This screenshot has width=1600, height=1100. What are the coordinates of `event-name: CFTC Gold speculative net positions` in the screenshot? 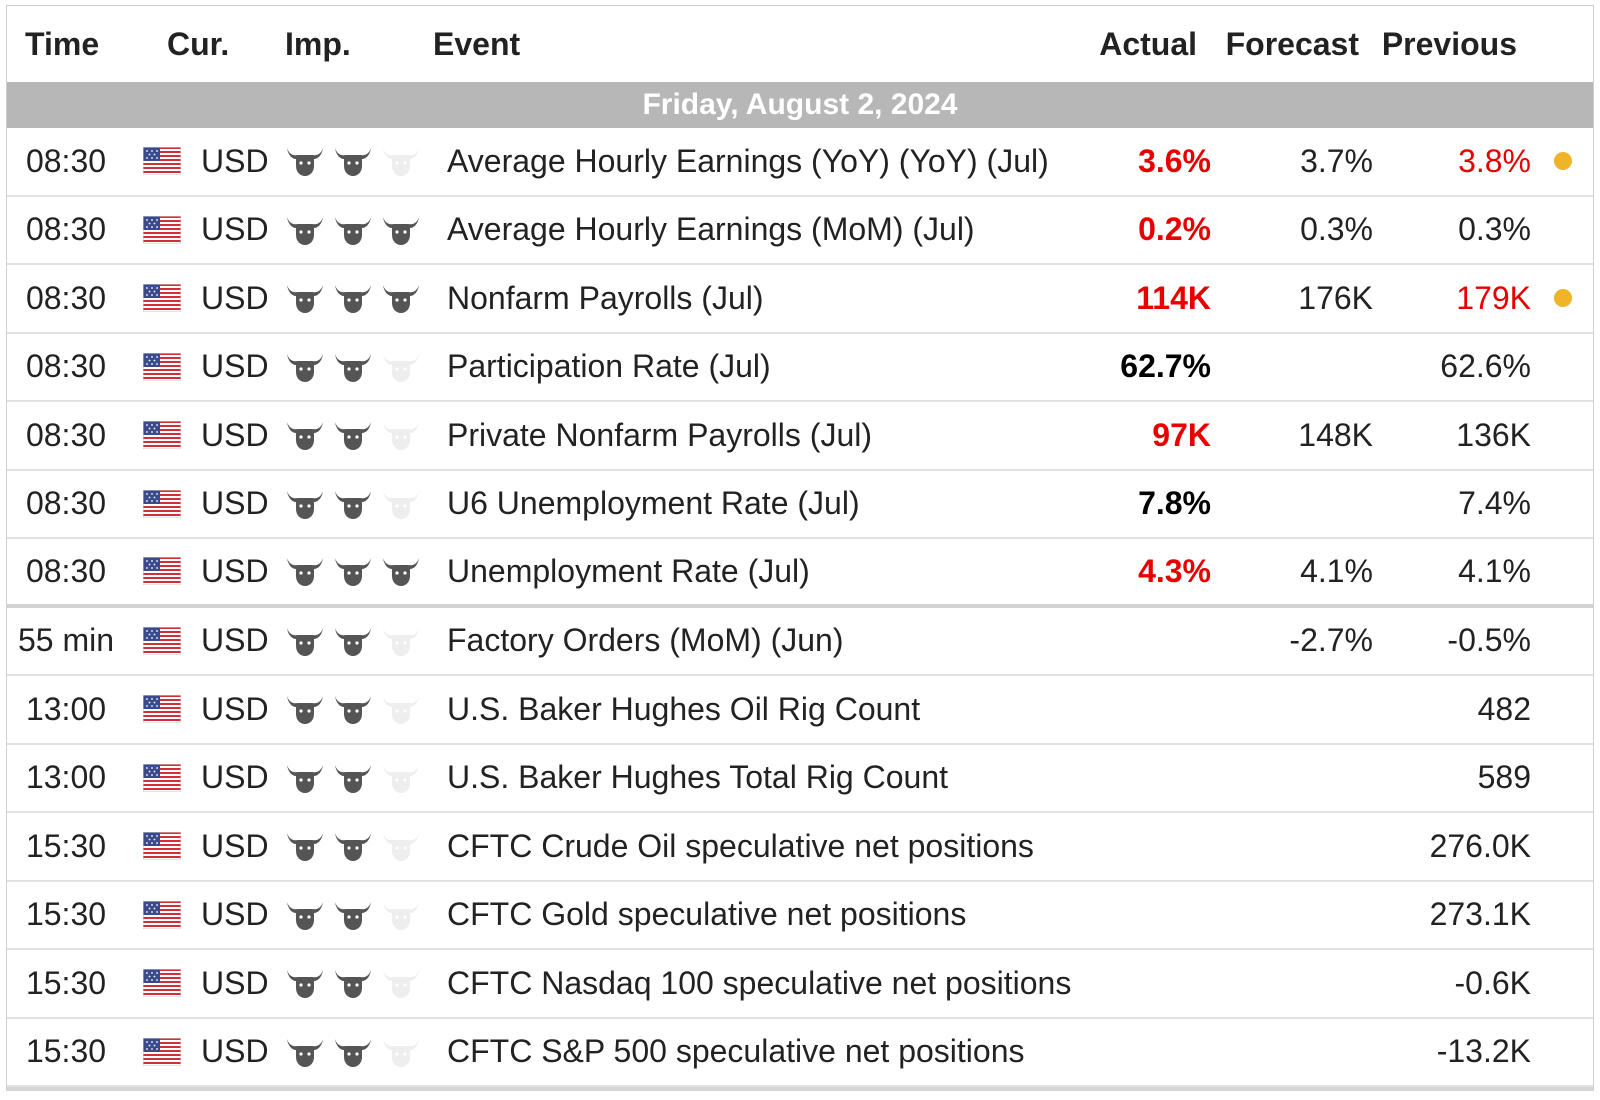 It's located at (707, 914).